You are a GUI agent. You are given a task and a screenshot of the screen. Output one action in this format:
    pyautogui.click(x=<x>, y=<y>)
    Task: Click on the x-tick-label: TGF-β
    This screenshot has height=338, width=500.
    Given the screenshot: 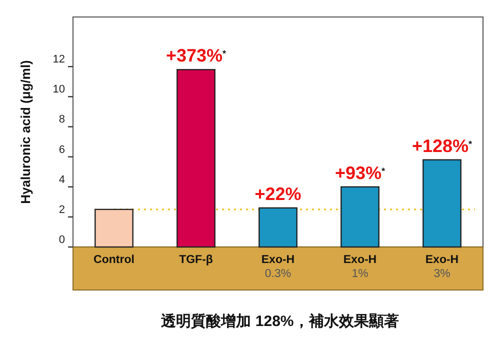 What is the action you would take?
    pyautogui.click(x=196, y=260)
    